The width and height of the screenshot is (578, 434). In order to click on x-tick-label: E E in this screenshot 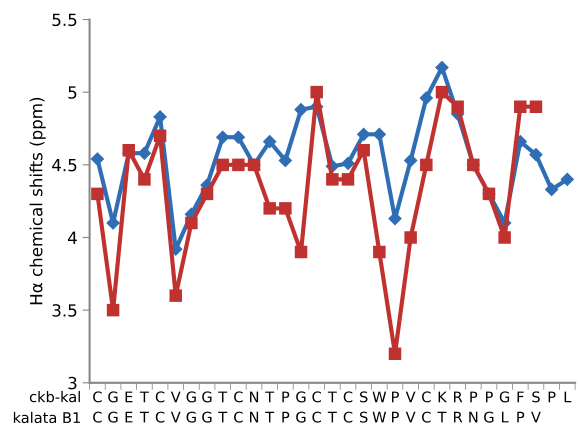, I will do `click(129, 407)`.